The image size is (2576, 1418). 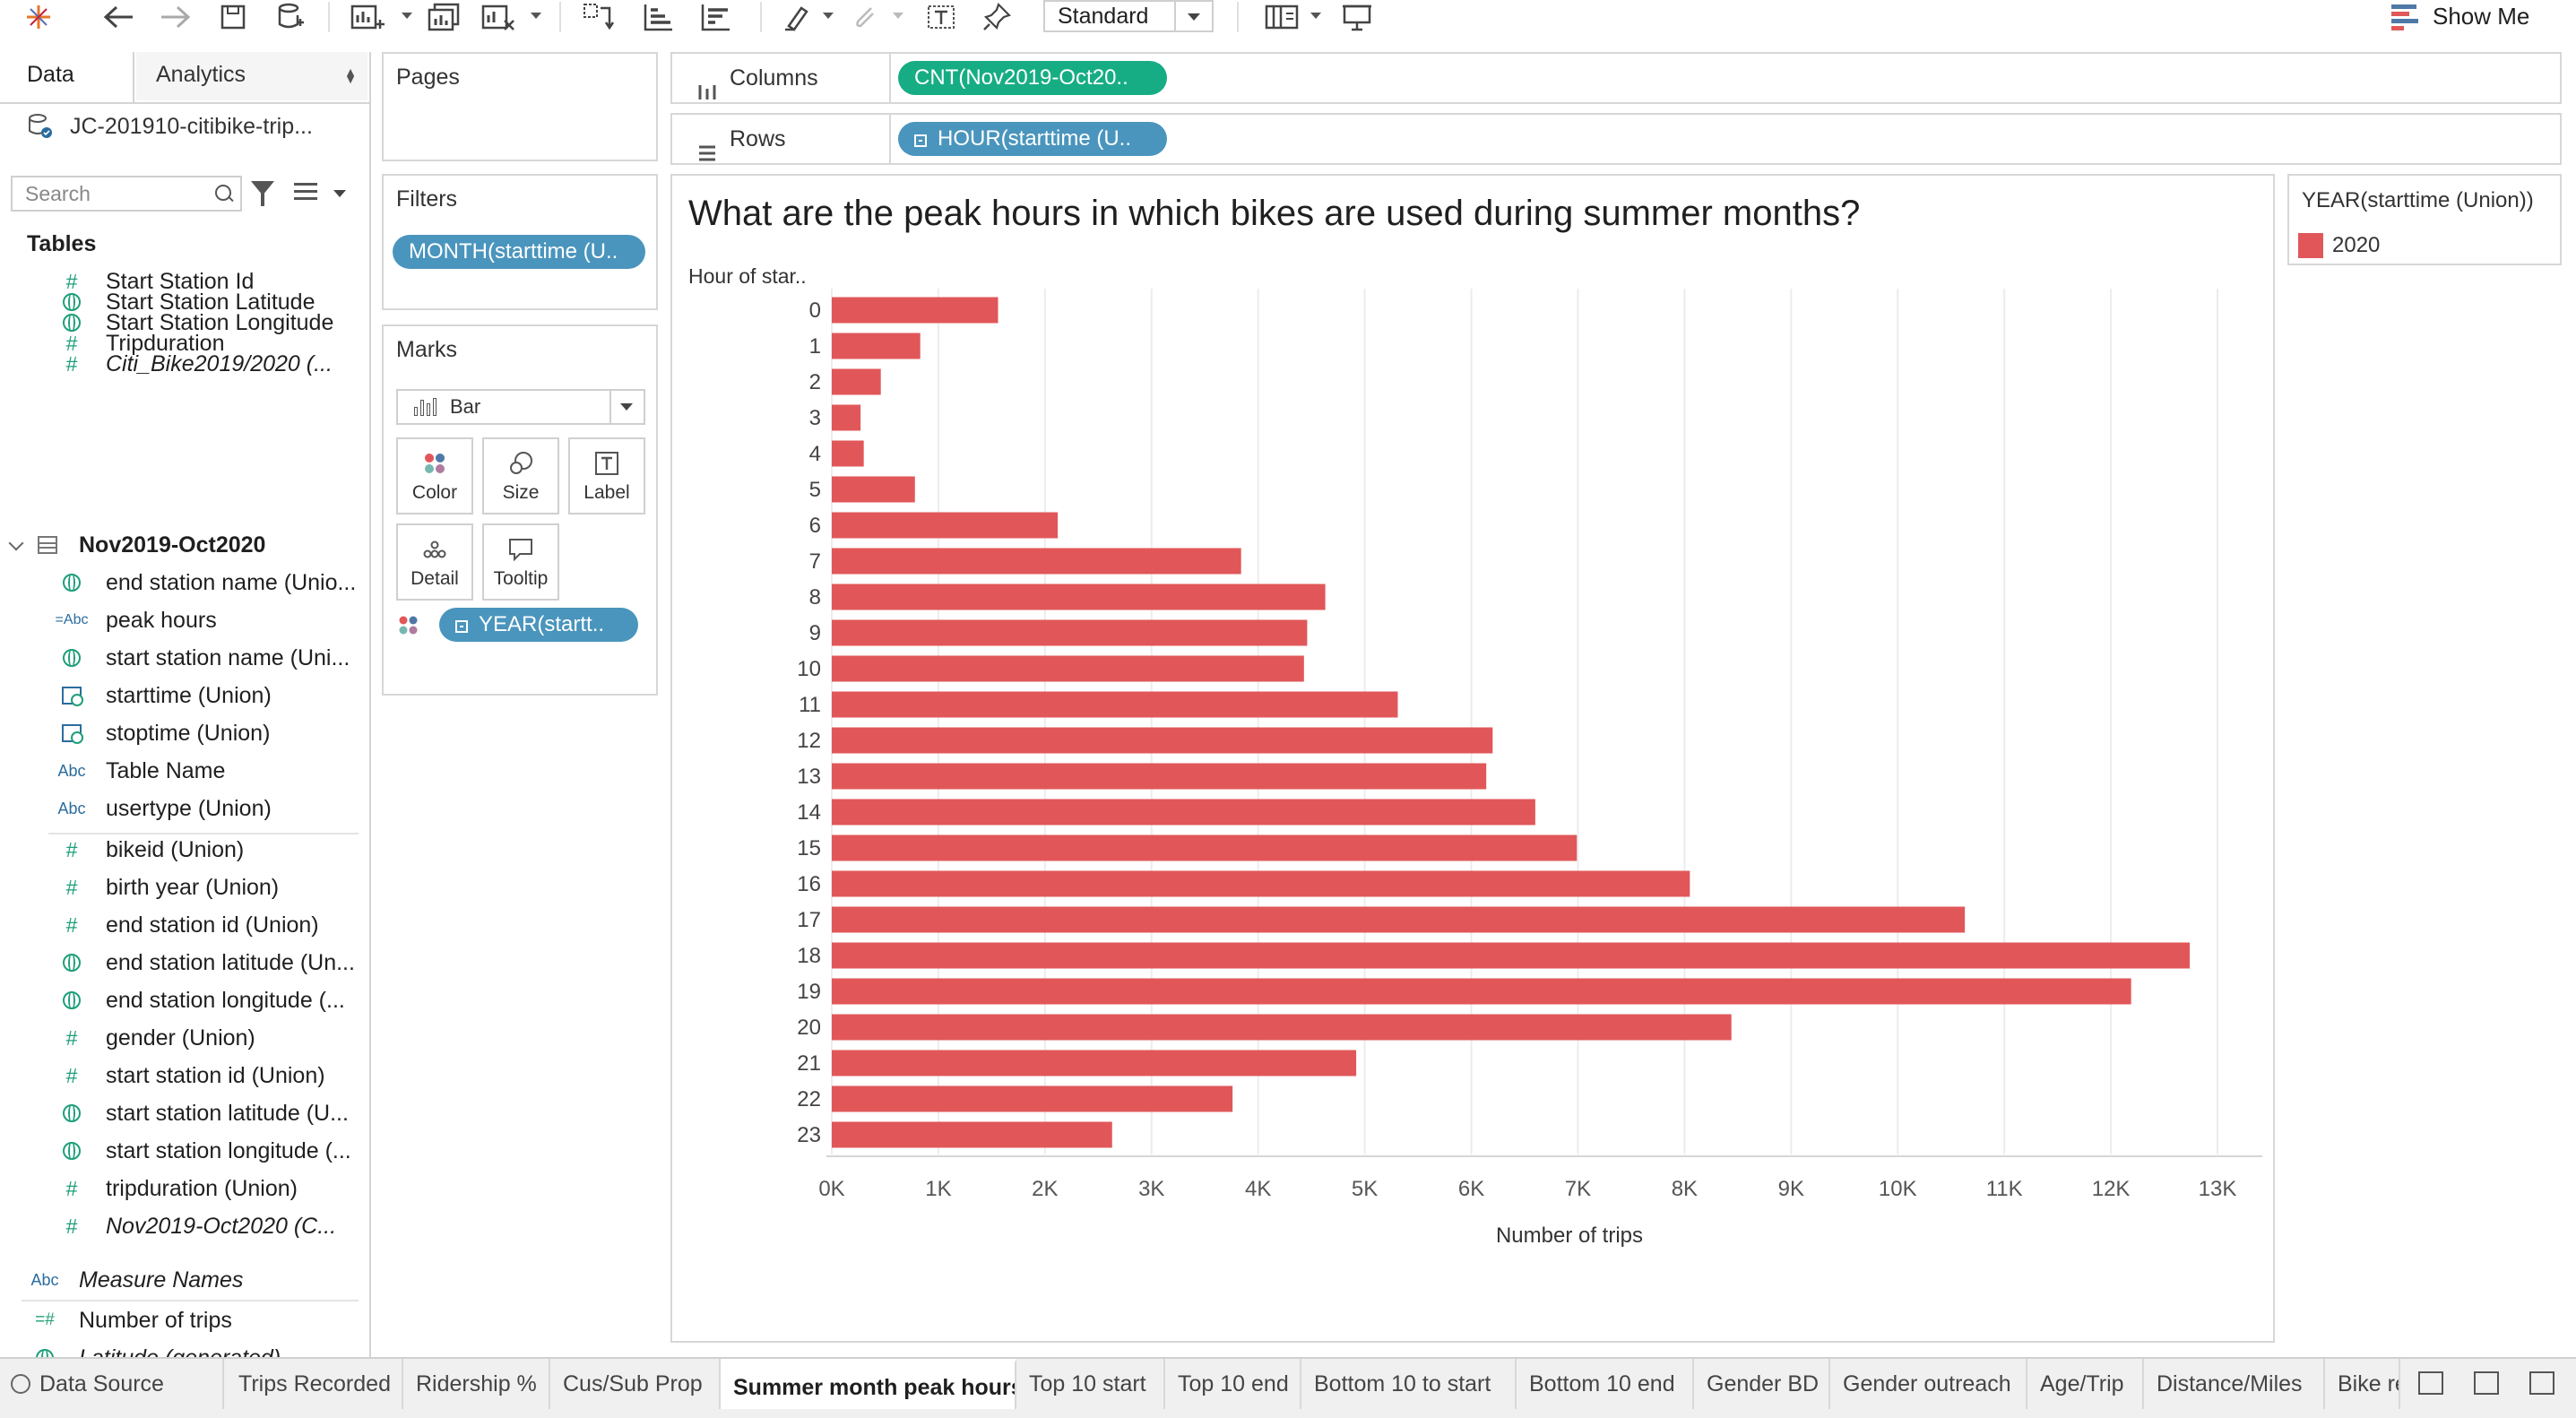 What do you see at coordinates (262, 188) in the screenshot?
I see `filter-fields-icon` at bounding box center [262, 188].